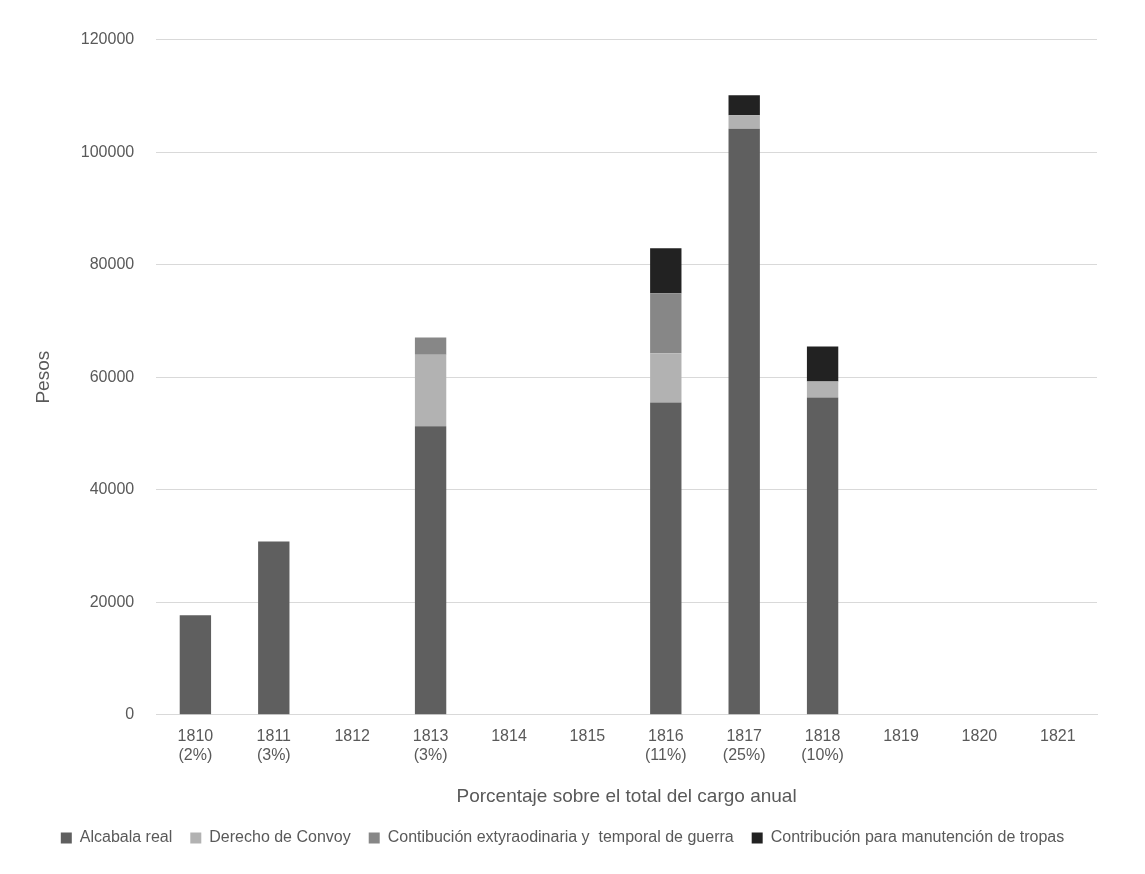  What do you see at coordinates (274, 745) in the screenshot?
I see `x-tick-label: 1811 (3%)` at bounding box center [274, 745].